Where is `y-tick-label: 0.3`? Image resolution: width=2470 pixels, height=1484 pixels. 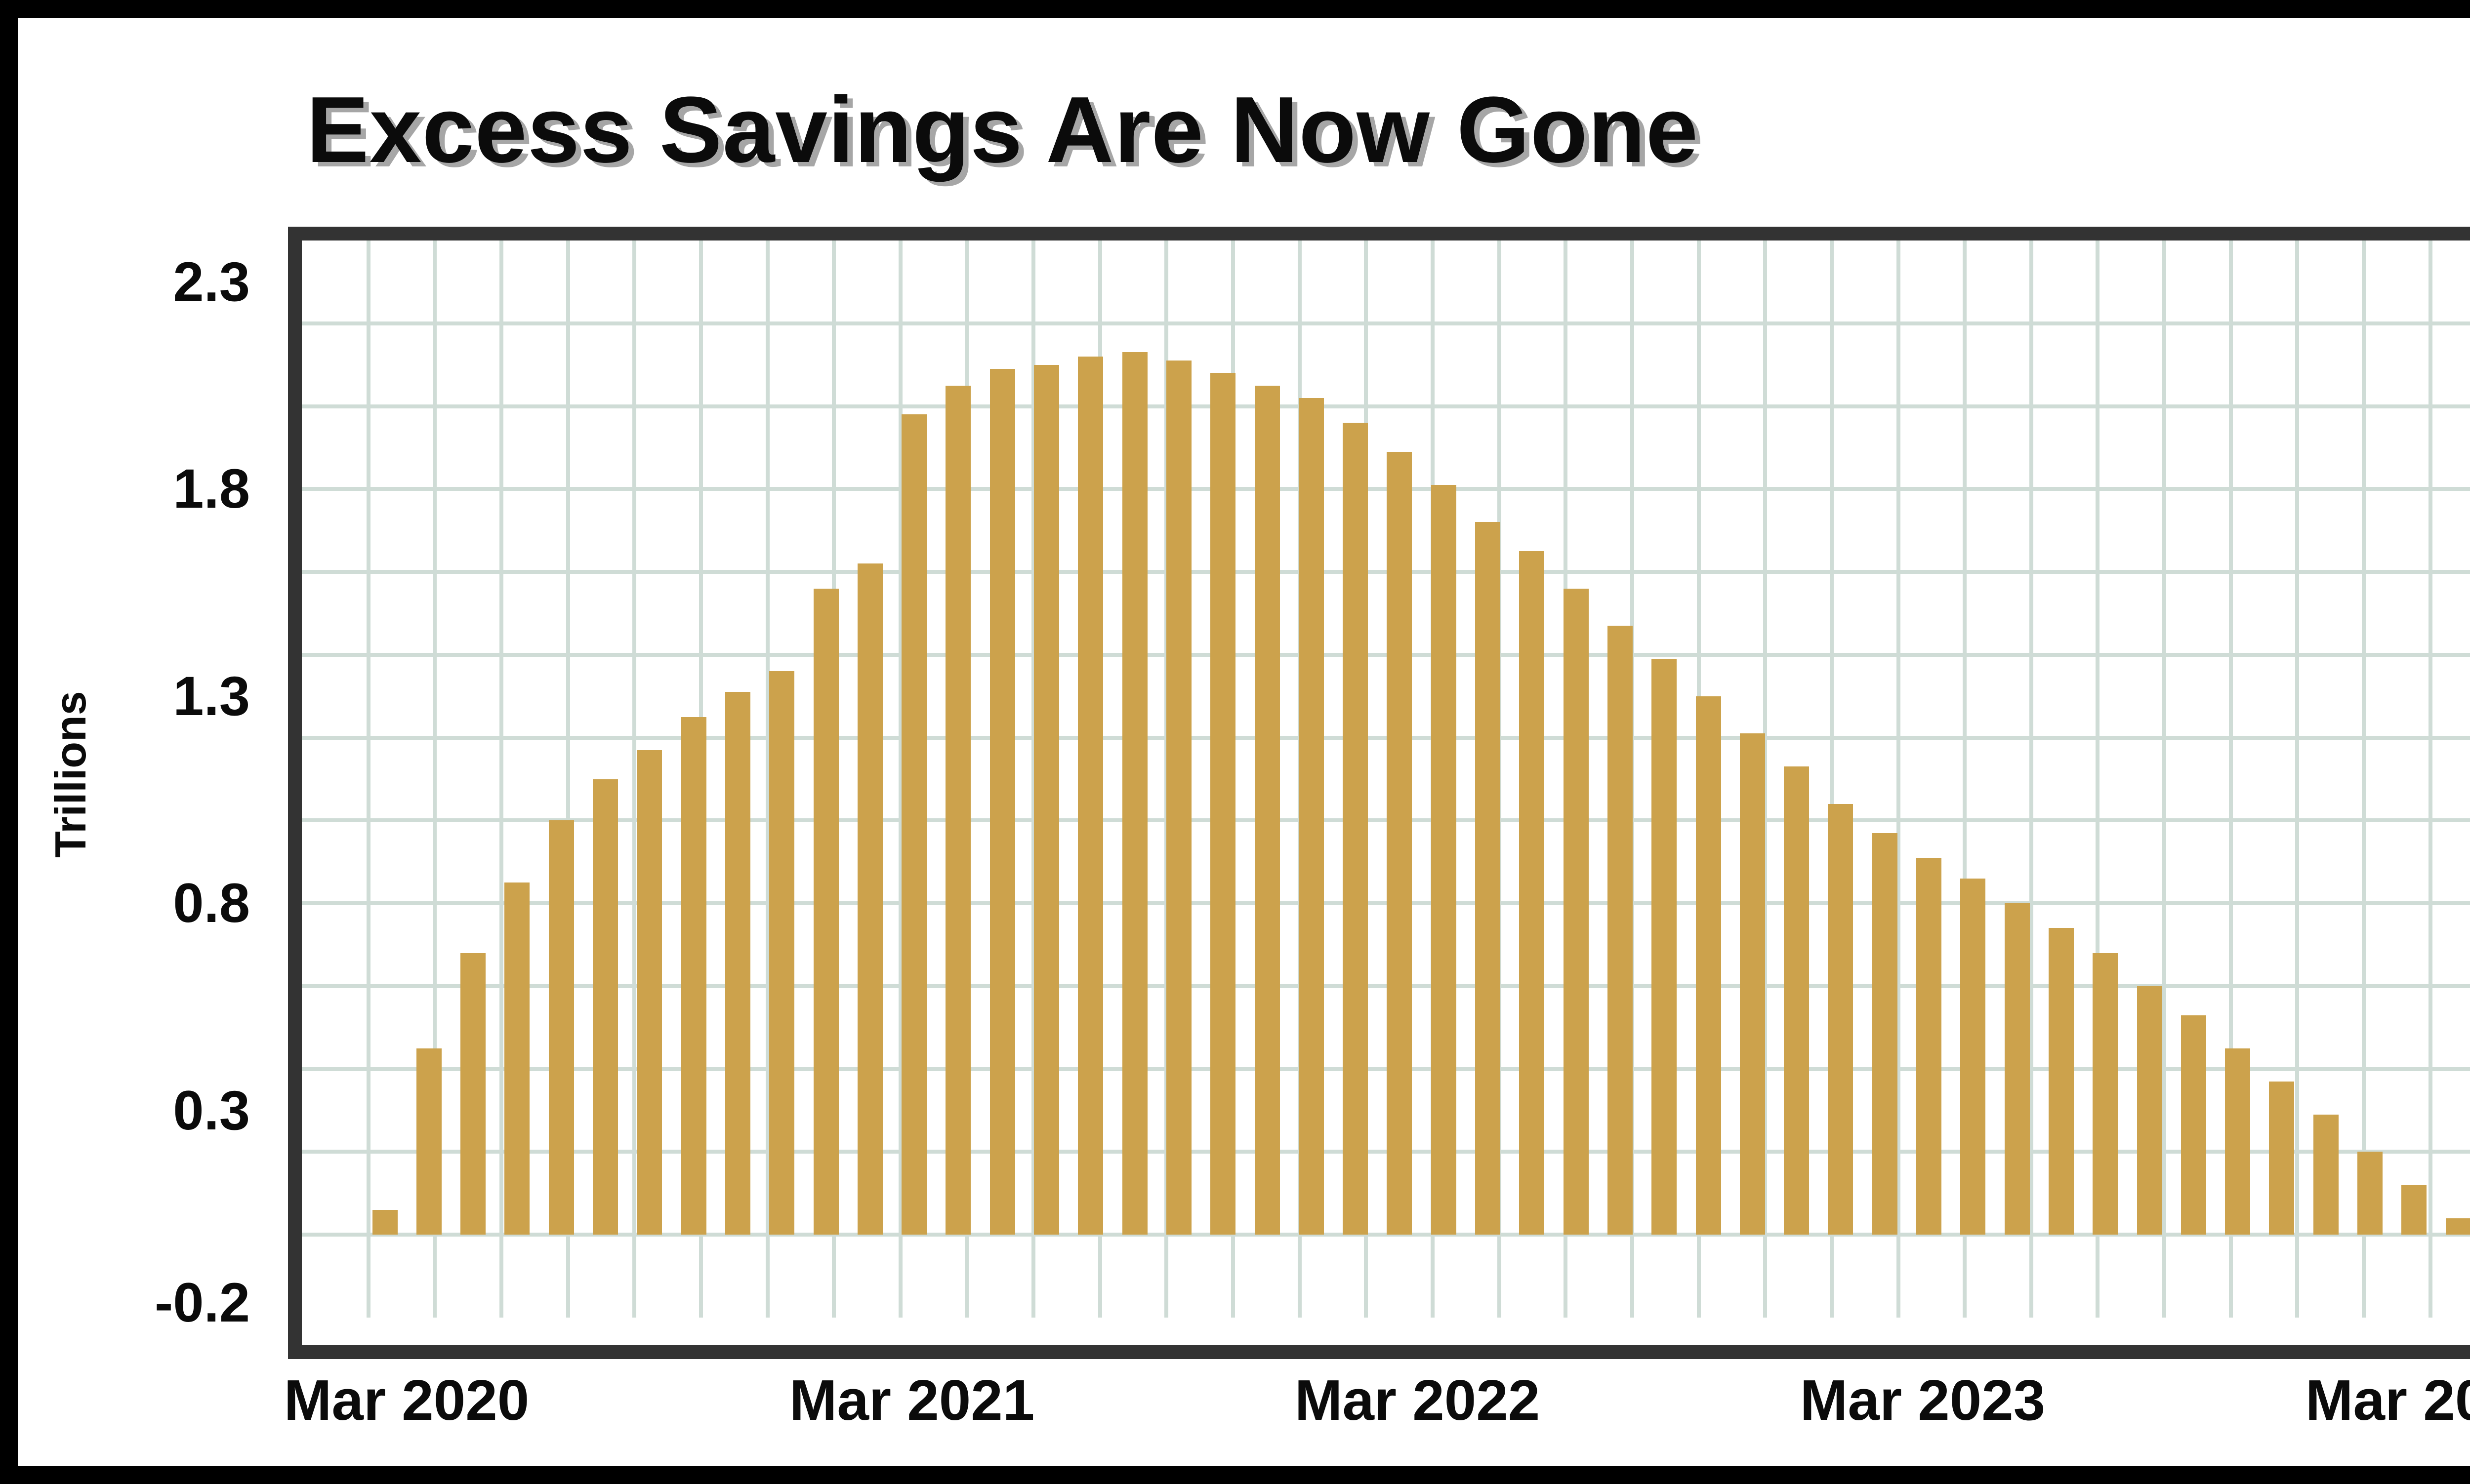 y-tick-label: 0.3 is located at coordinates (211, 1110).